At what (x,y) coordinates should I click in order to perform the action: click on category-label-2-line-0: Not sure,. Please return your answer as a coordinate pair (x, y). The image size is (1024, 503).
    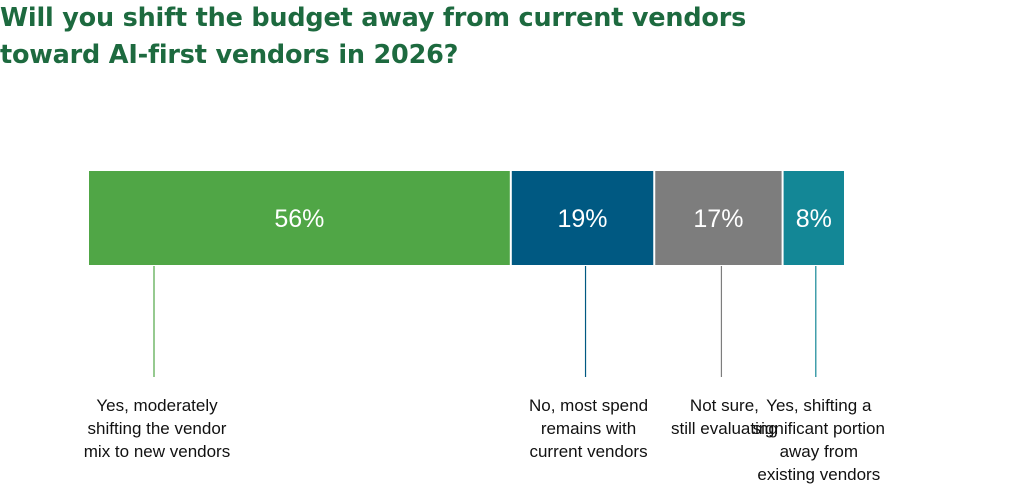
    Looking at the image, I should click on (724, 405).